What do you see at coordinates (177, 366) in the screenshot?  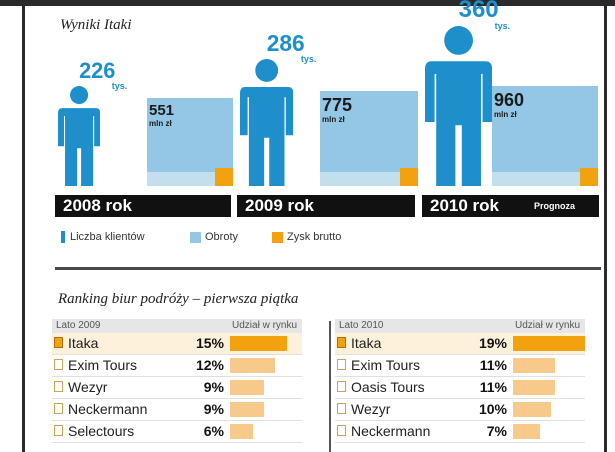 I see `ranking-row: Exim Tours 12%` at bounding box center [177, 366].